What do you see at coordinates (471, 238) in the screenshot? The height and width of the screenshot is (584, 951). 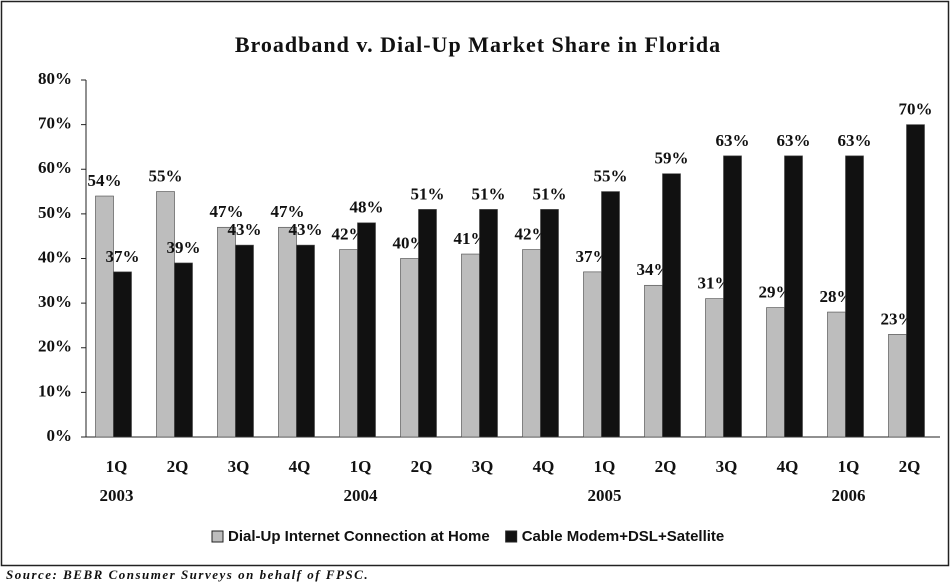 I see `data-label: 41%` at bounding box center [471, 238].